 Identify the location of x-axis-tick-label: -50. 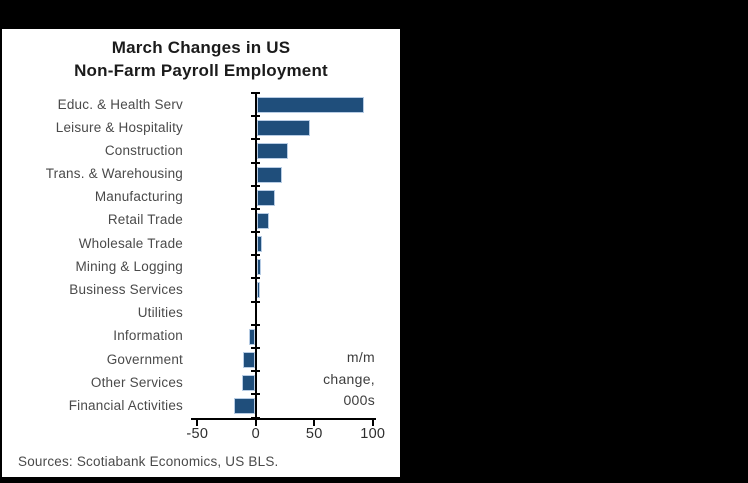
(197, 434).